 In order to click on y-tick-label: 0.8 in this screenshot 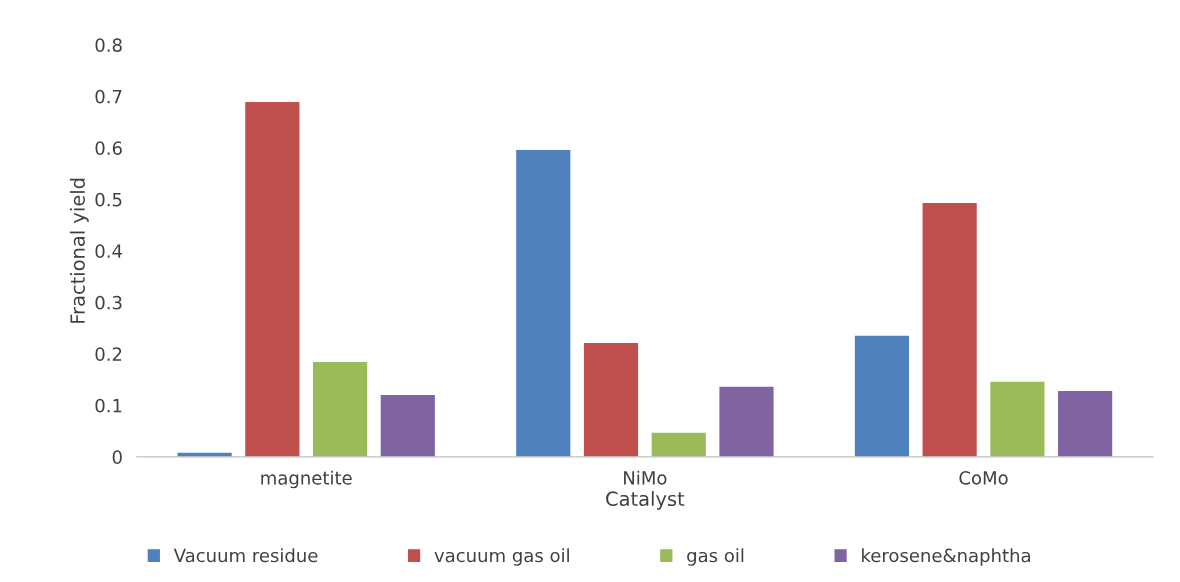, I will do `click(108, 45)`.